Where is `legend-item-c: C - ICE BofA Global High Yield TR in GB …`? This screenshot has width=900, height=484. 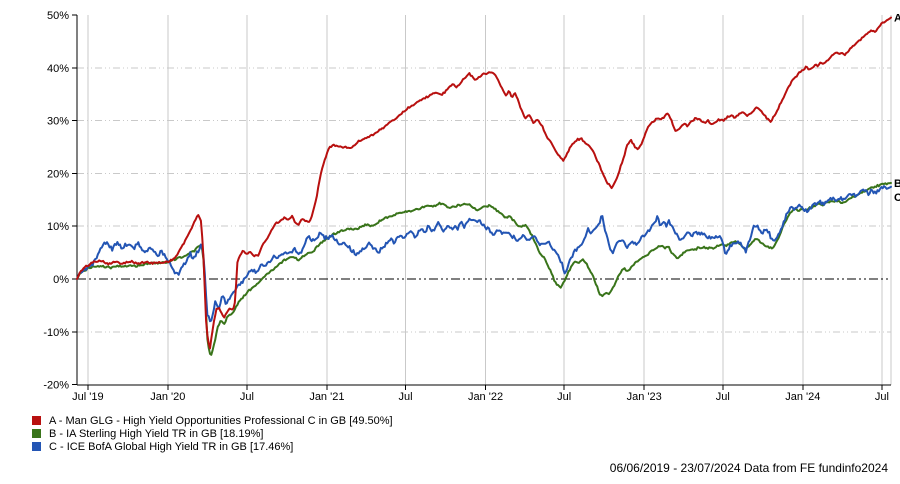
legend-item-c: C - ICE BofA Global High Yield TR in GB … is located at coordinates (212, 446).